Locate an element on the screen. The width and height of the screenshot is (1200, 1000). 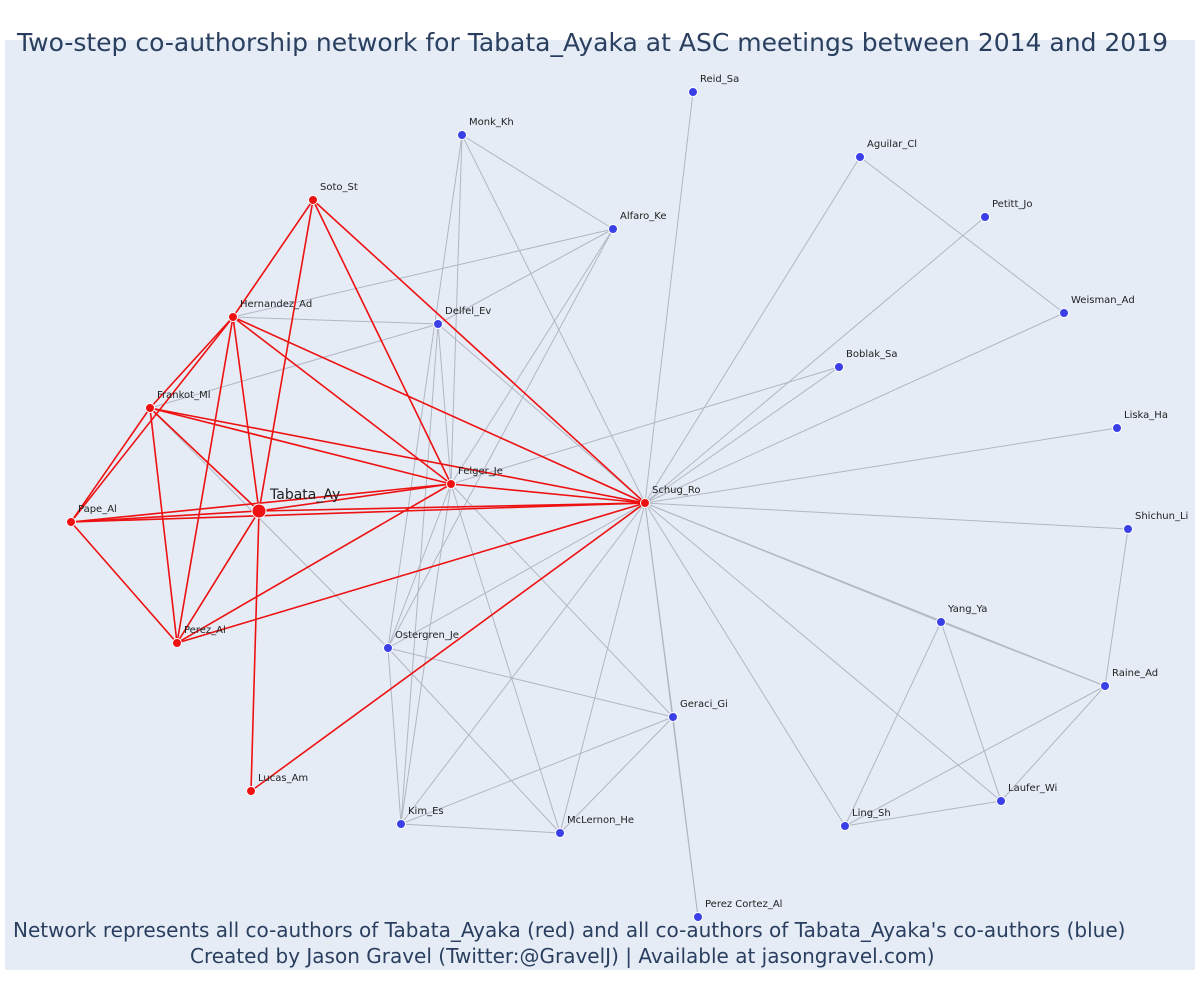
edge-kim-schug is located at coordinates (523, 663).